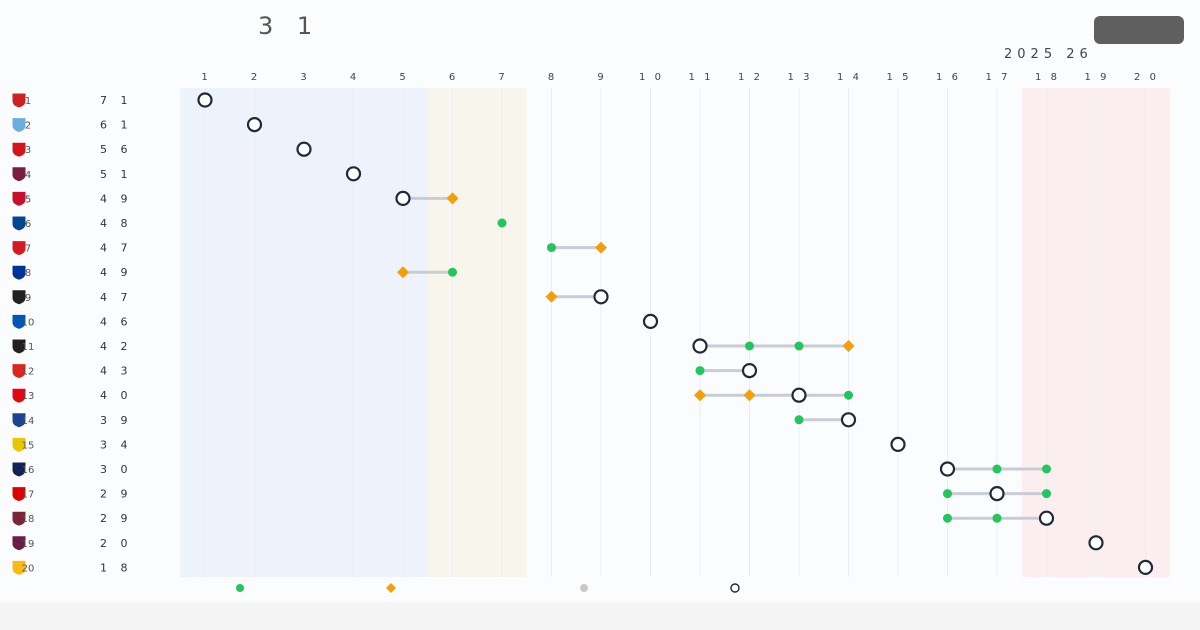 The width and height of the screenshot is (1200, 630). Describe the element at coordinates (28, 298) in the screenshot. I see `position-label: 9` at that location.